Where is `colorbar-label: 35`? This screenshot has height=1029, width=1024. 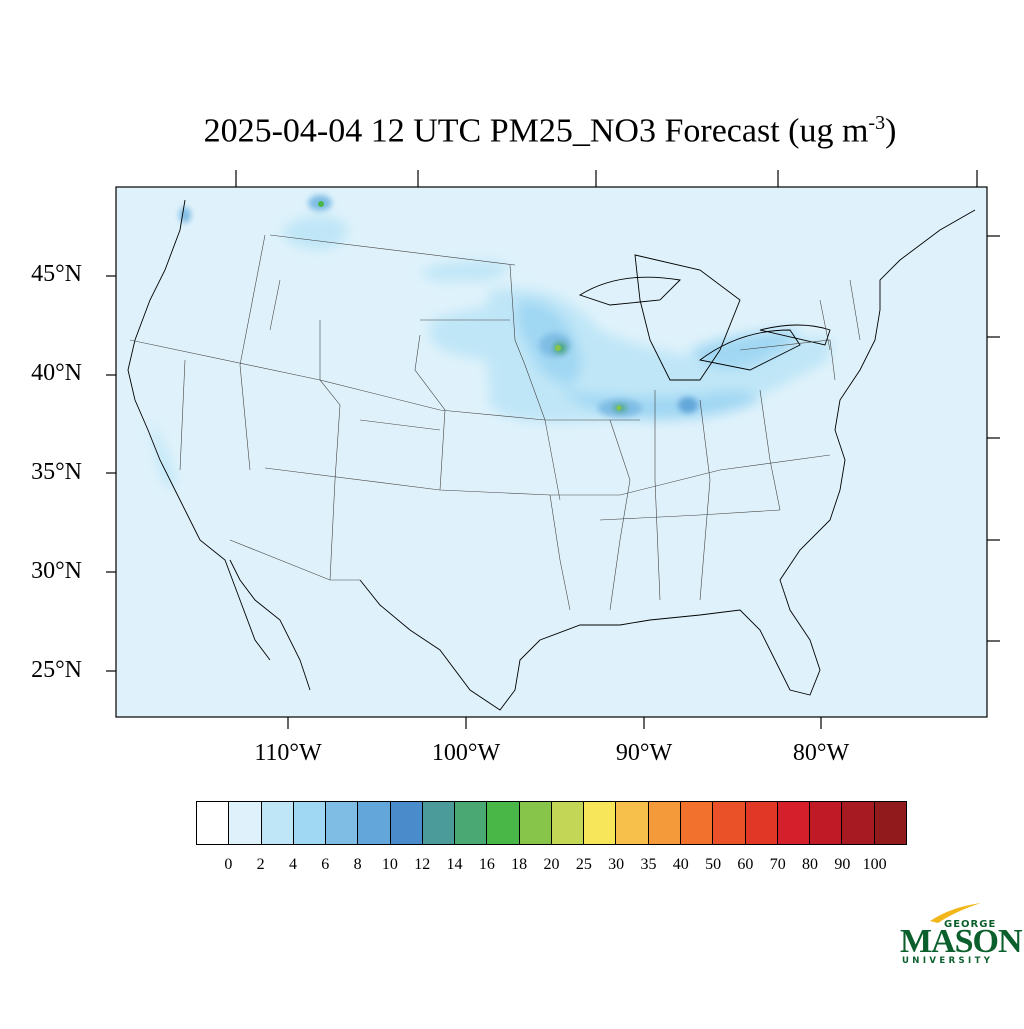 colorbar-label: 35 is located at coordinates (648, 864).